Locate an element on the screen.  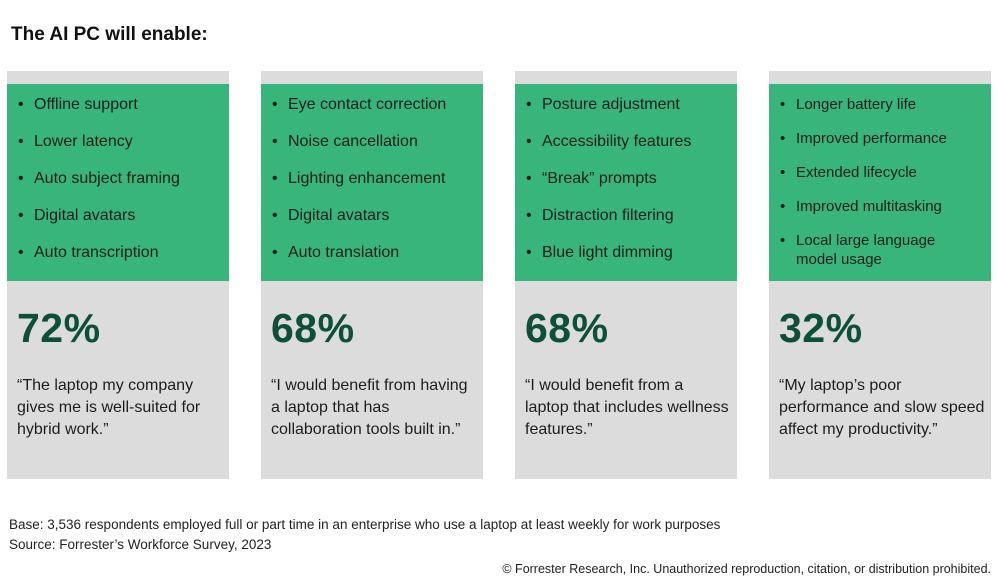
feature-item: Auto subject framing is located at coordinates (123, 178).